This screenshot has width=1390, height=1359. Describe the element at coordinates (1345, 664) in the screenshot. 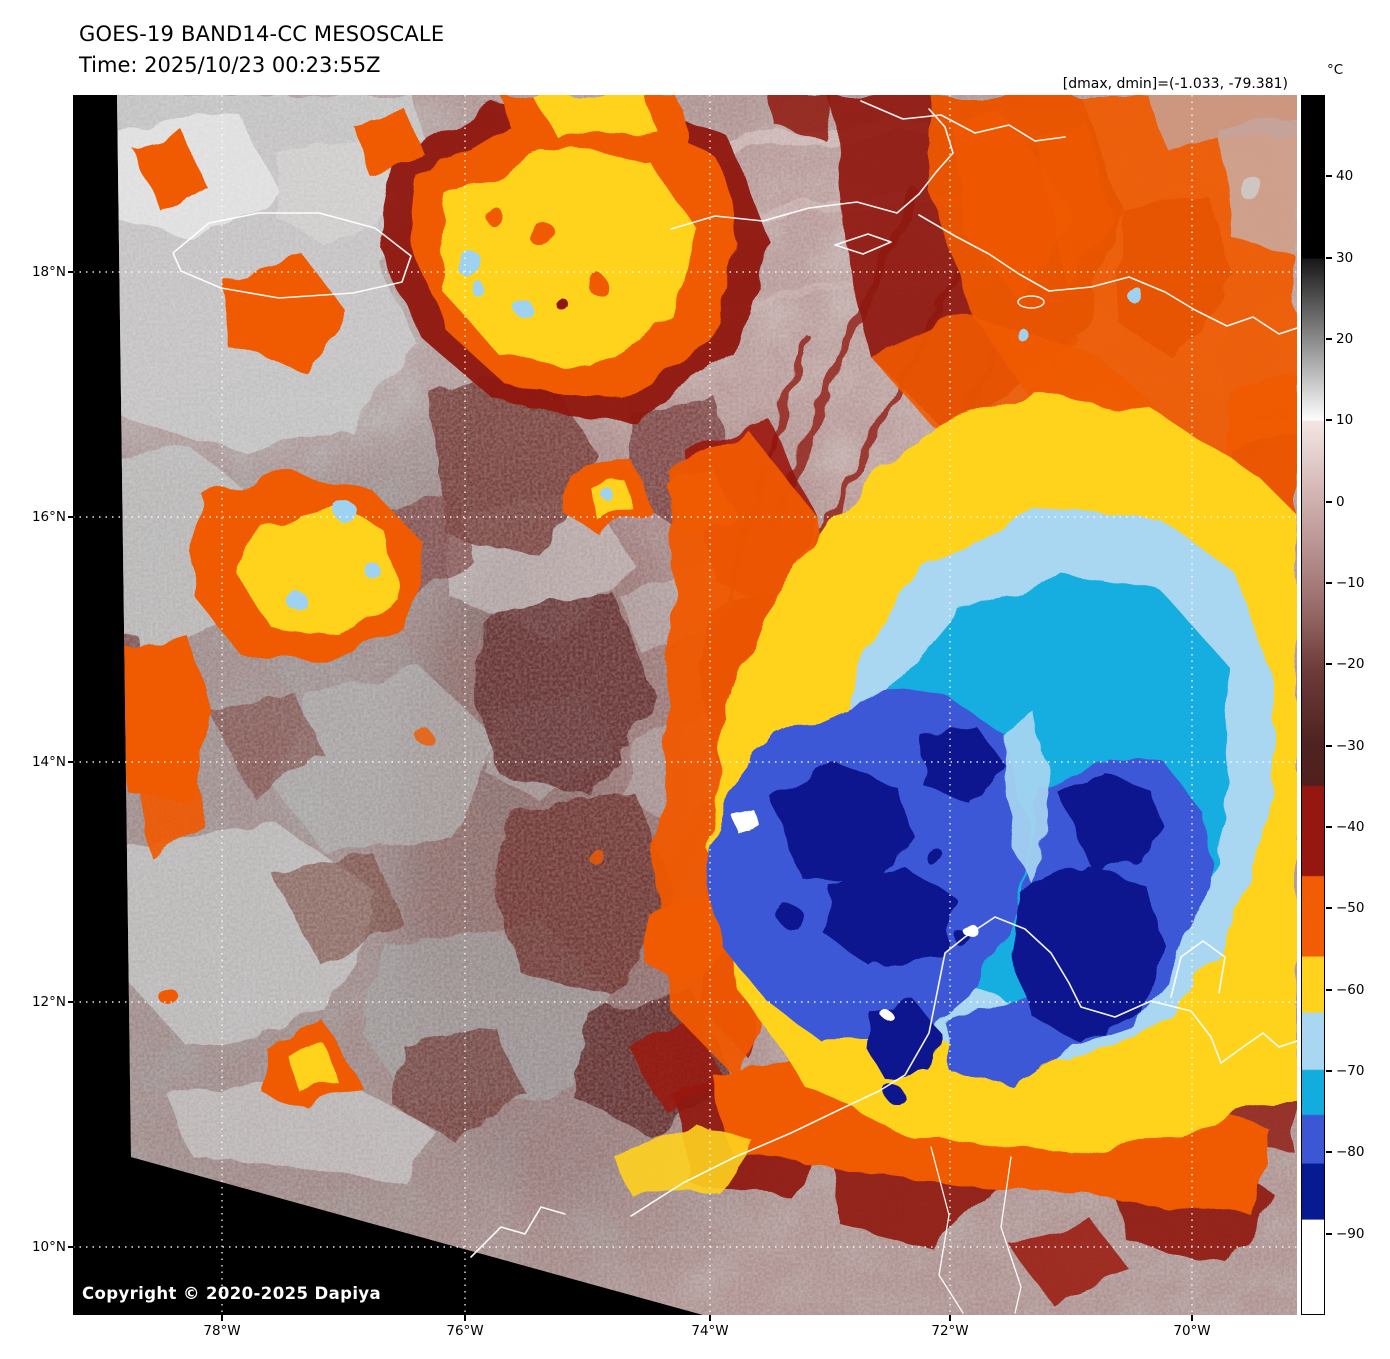

I see `colorbar-tick: −20` at that location.